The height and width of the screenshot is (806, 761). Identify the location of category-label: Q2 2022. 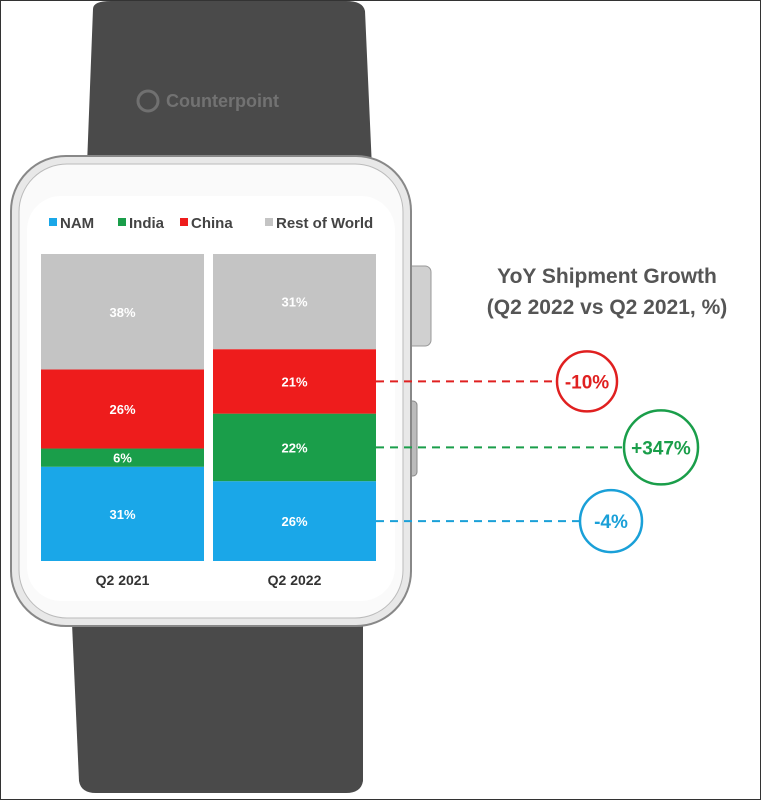
(295, 580).